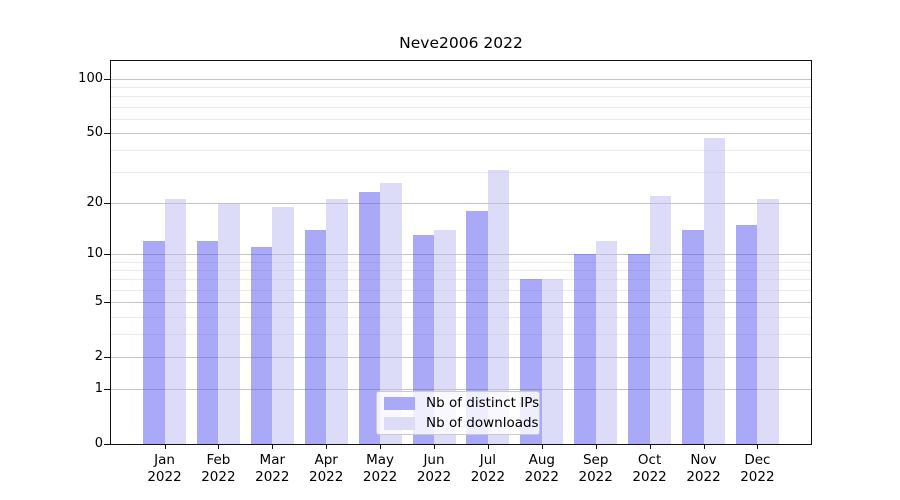  I want to click on bar-downloads-jun, so click(445, 336).